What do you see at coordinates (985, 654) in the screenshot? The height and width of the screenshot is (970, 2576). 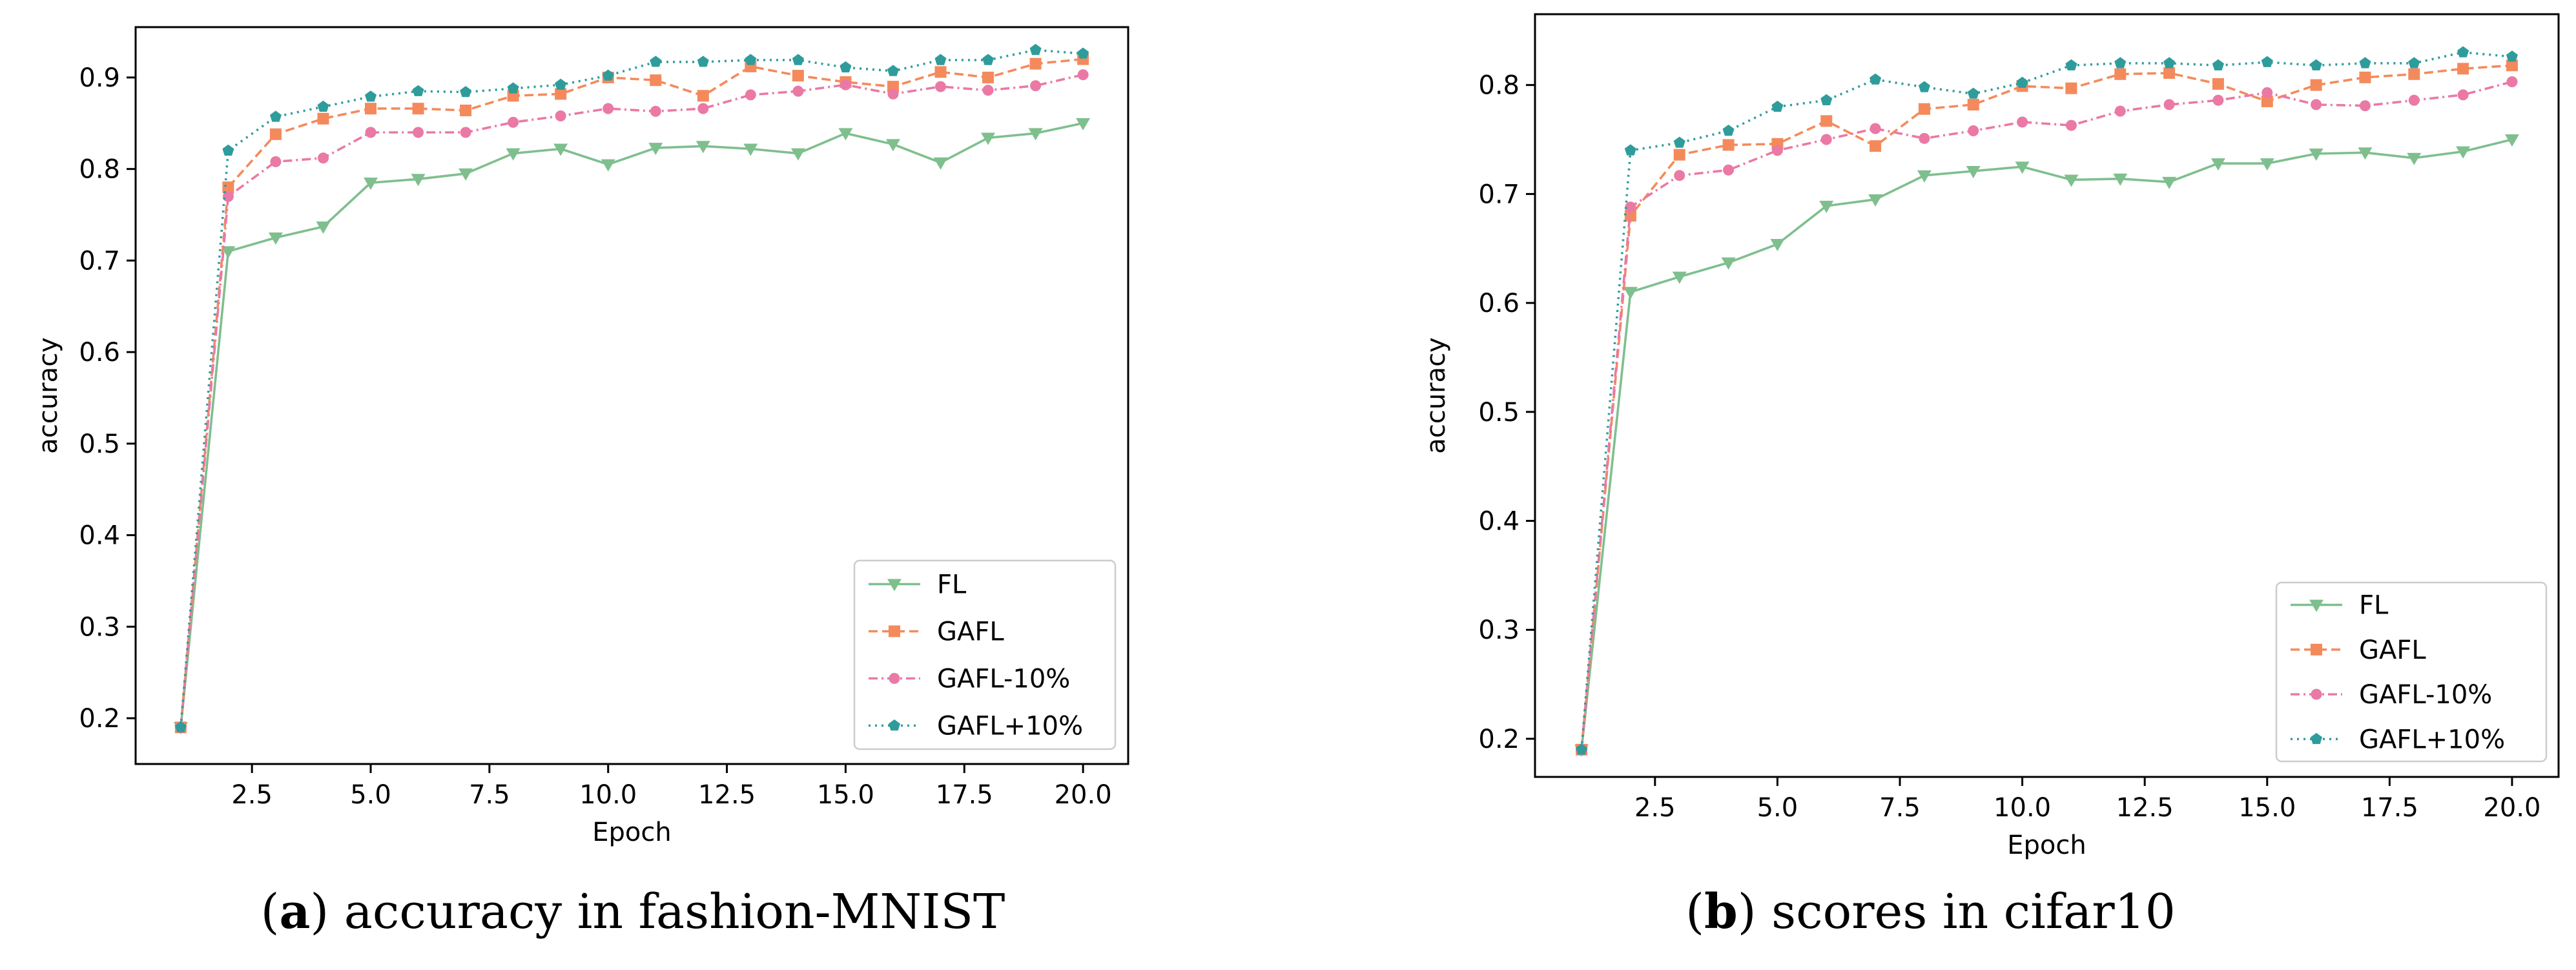 I see `chart-a-legend: FL GAFL GAFL-10% GAFL+10%` at bounding box center [985, 654].